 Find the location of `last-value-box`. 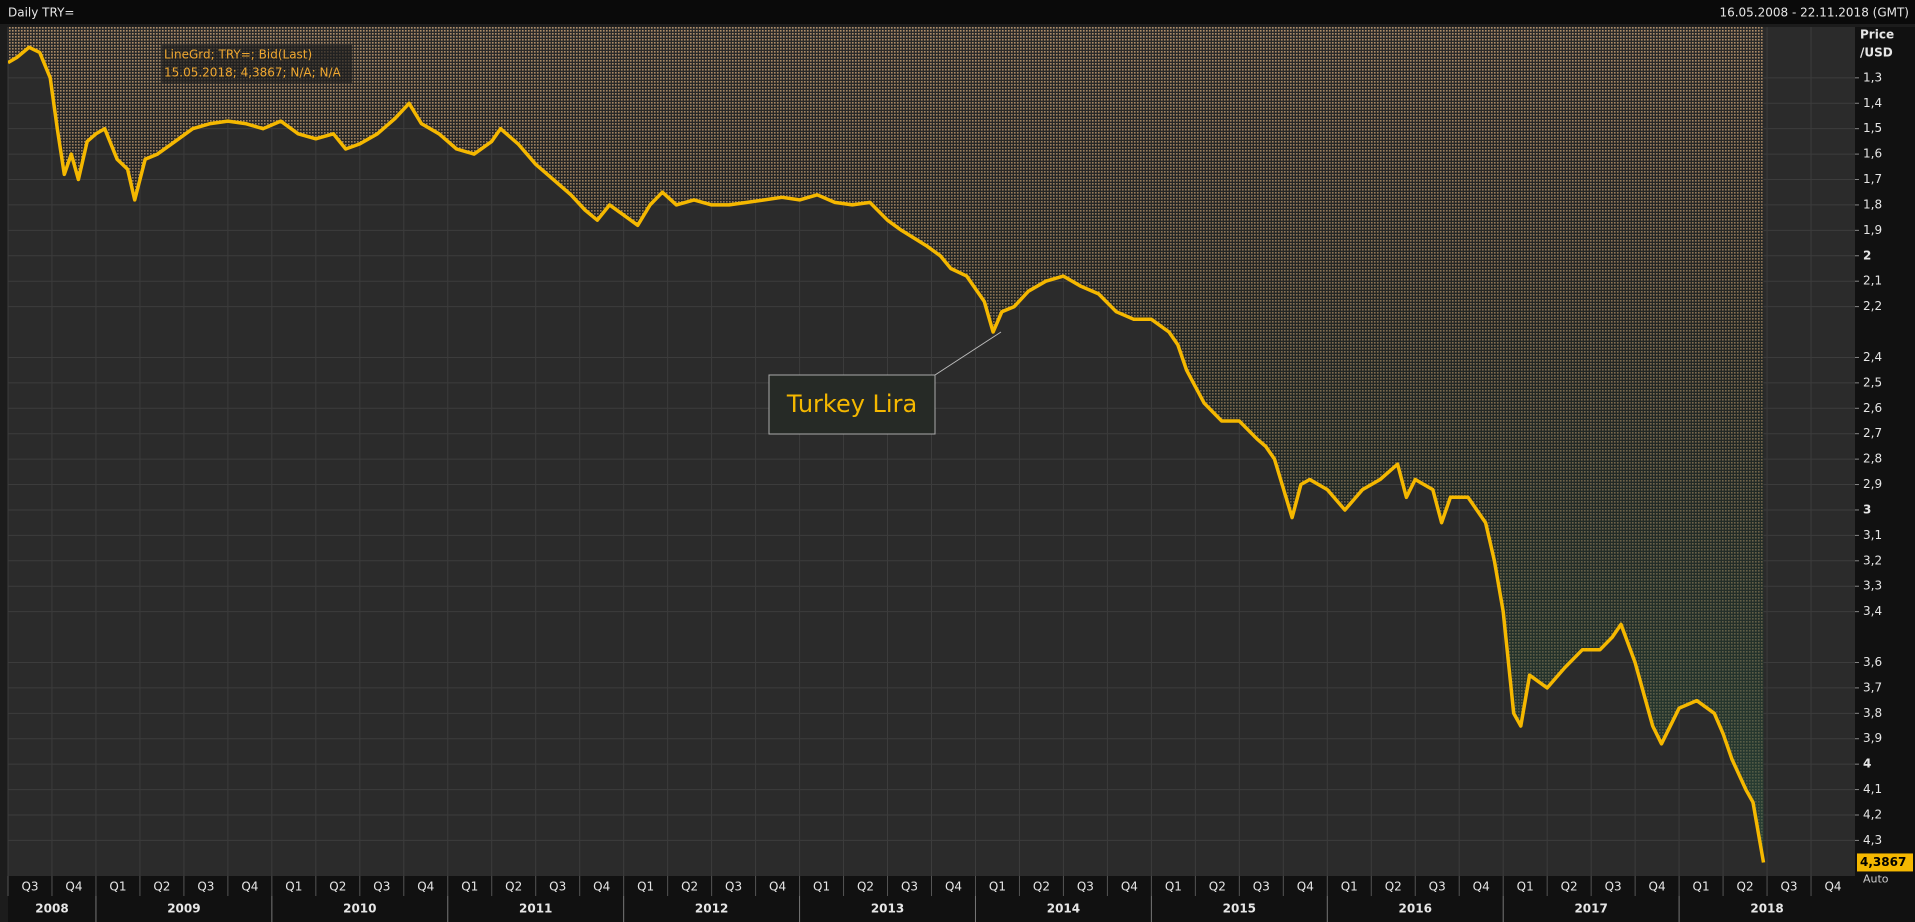

last-value-box is located at coordinates (1885, 862).